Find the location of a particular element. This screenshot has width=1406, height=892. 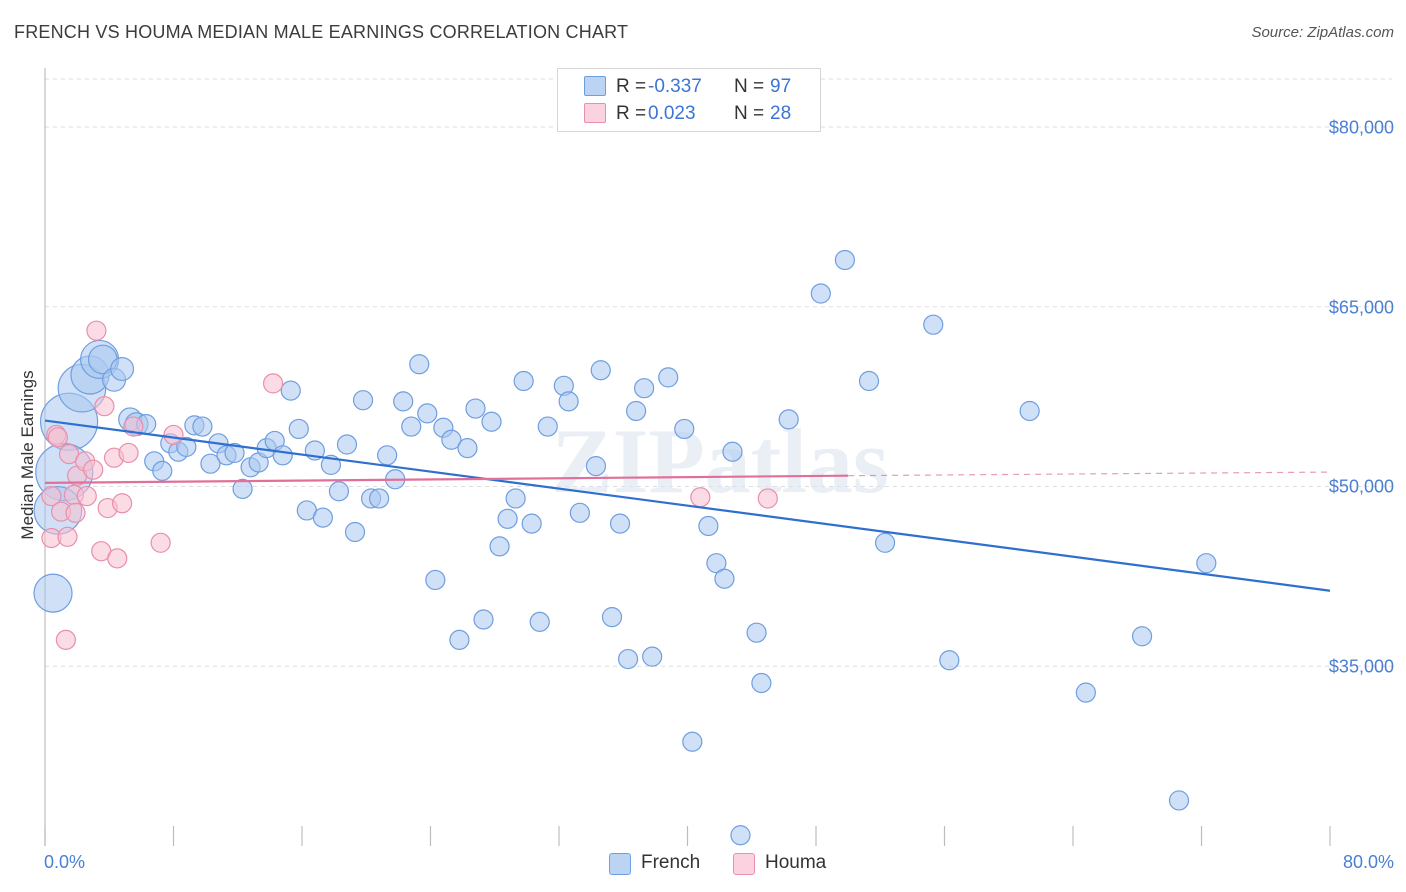

stats-legend-row-french: R = -0.337 N = 97 is located at coordinates (689, 89).